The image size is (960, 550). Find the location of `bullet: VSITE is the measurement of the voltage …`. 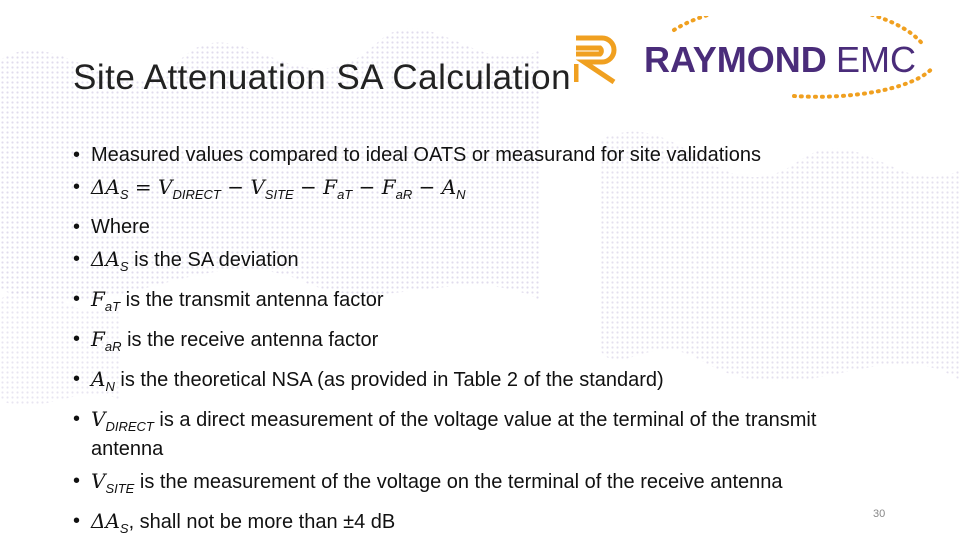

bullet: VSITE is the measurement of the voltage … is located at coordinates (473, 485).